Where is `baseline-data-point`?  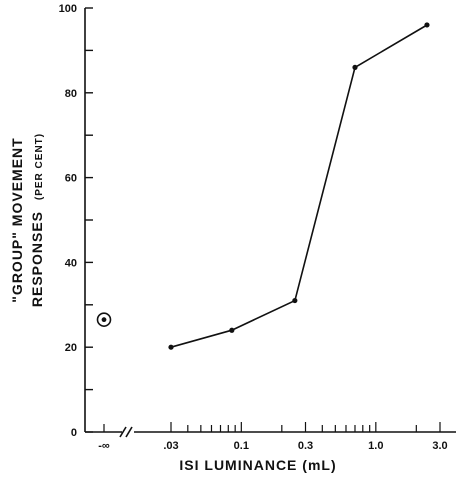
baseline-data-point is located at coordinates (104, 320).